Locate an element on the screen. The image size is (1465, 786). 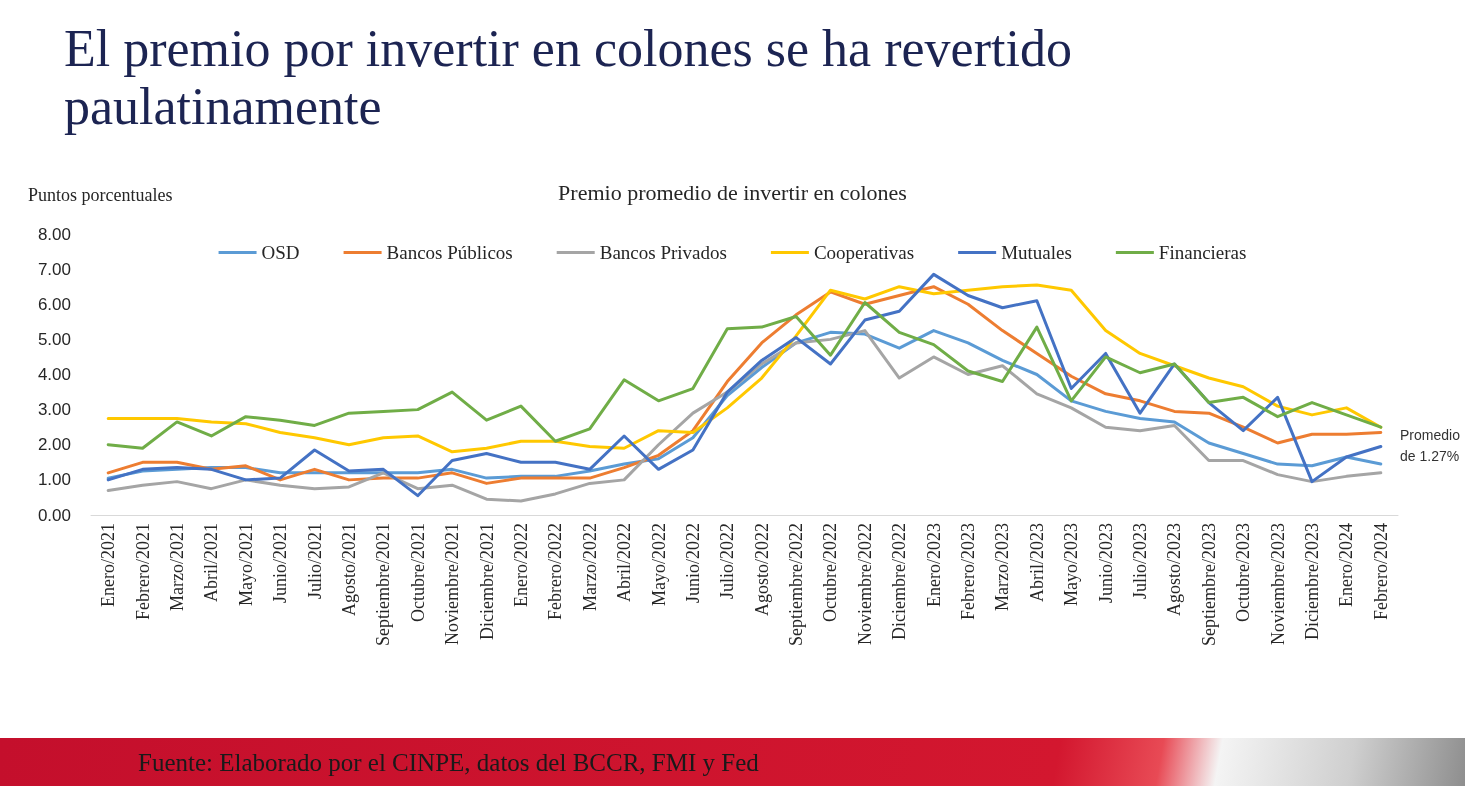
legend-label: Financieras is located at coordinates (1202, 252).